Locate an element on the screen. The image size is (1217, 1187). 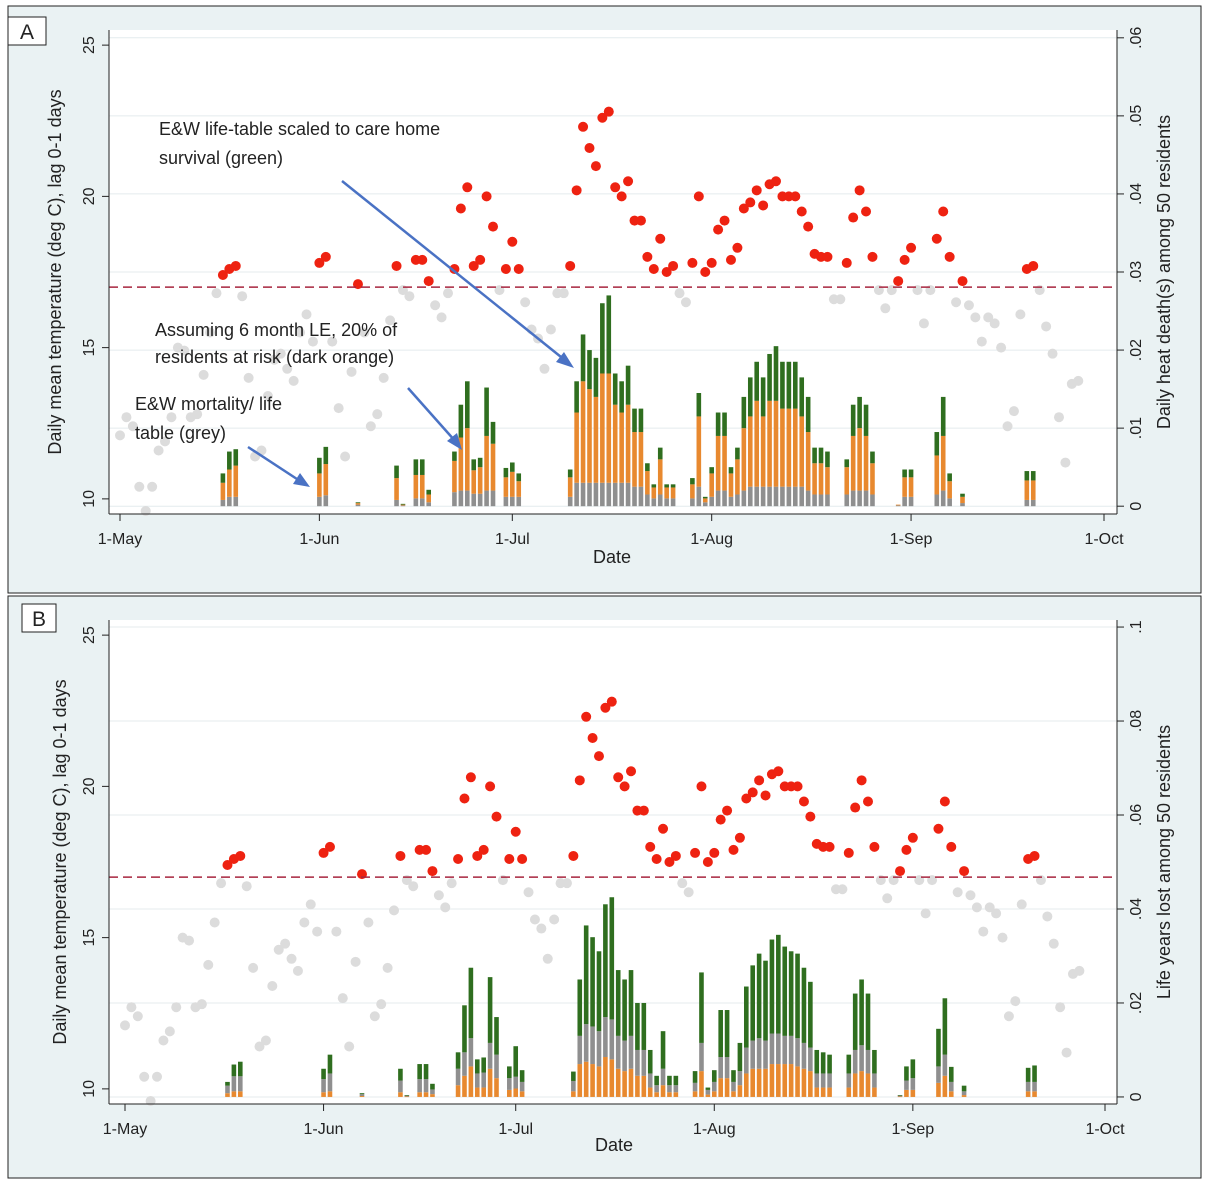
y2-tick-label: .05 is located at coordinates (1136, 116).